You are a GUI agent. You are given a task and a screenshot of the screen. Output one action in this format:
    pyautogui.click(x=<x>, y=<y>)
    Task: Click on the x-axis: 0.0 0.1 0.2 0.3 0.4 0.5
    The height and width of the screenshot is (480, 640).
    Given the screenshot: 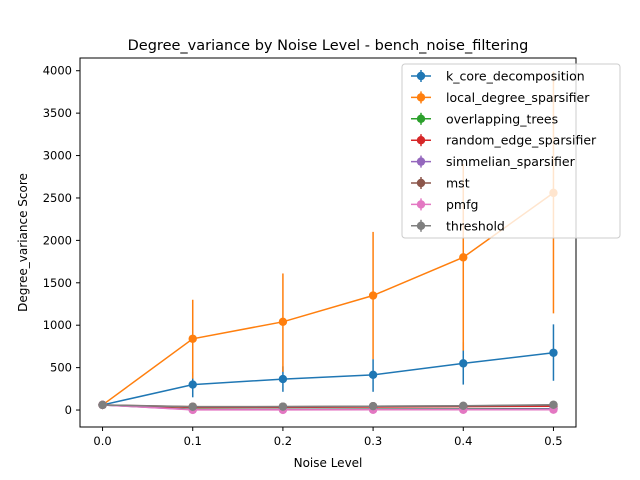 What is the action you would take?
    pyautogui.click(x=328, y=437)
    